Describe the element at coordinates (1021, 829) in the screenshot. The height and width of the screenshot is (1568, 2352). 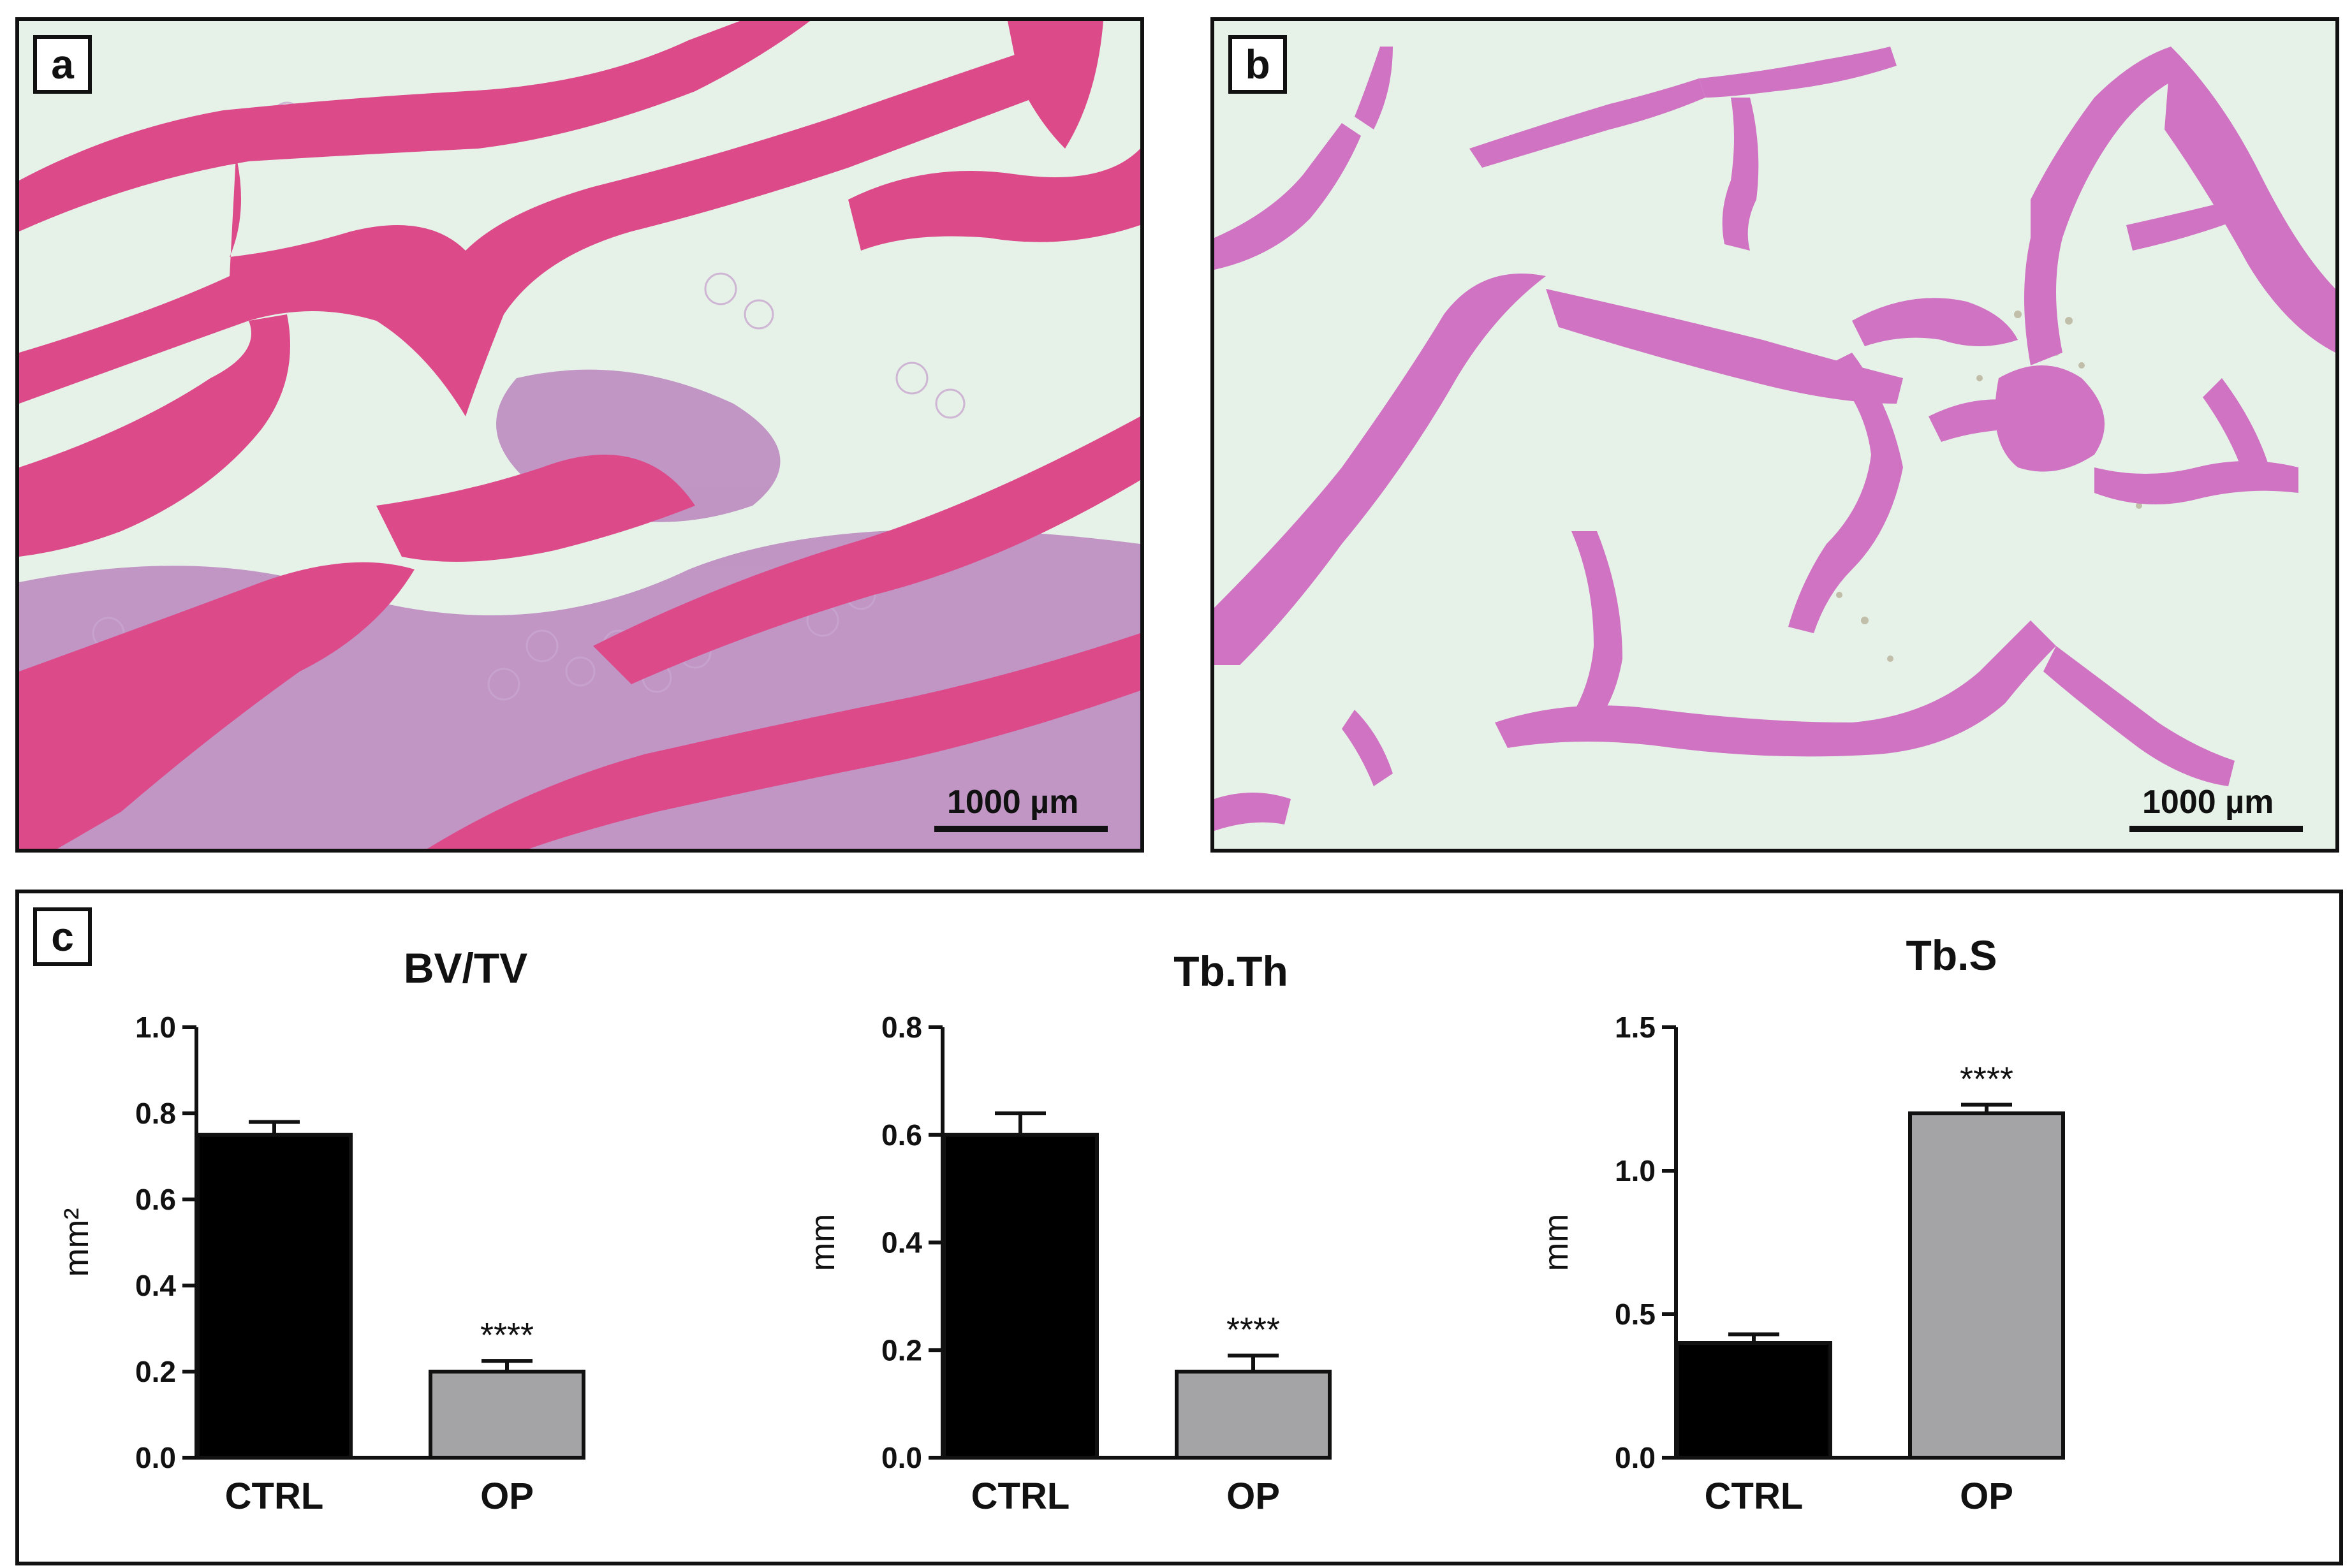
I see `scale-bar-a` at that location.